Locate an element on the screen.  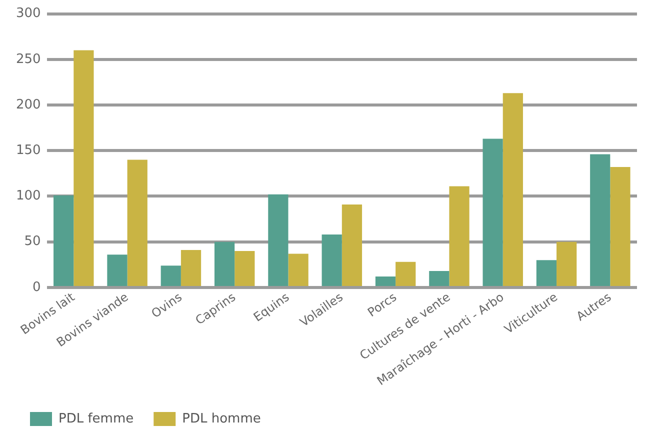
y-tick-label: 250 is located at coordinates (28, 59).